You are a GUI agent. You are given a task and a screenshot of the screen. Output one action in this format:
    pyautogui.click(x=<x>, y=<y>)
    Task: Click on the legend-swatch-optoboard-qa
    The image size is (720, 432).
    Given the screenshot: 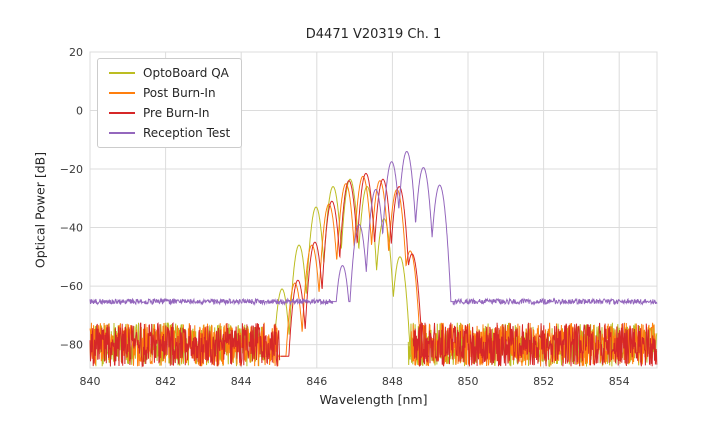 What is the action you would take?
    pyautogui.click(x=122, y=73)
    